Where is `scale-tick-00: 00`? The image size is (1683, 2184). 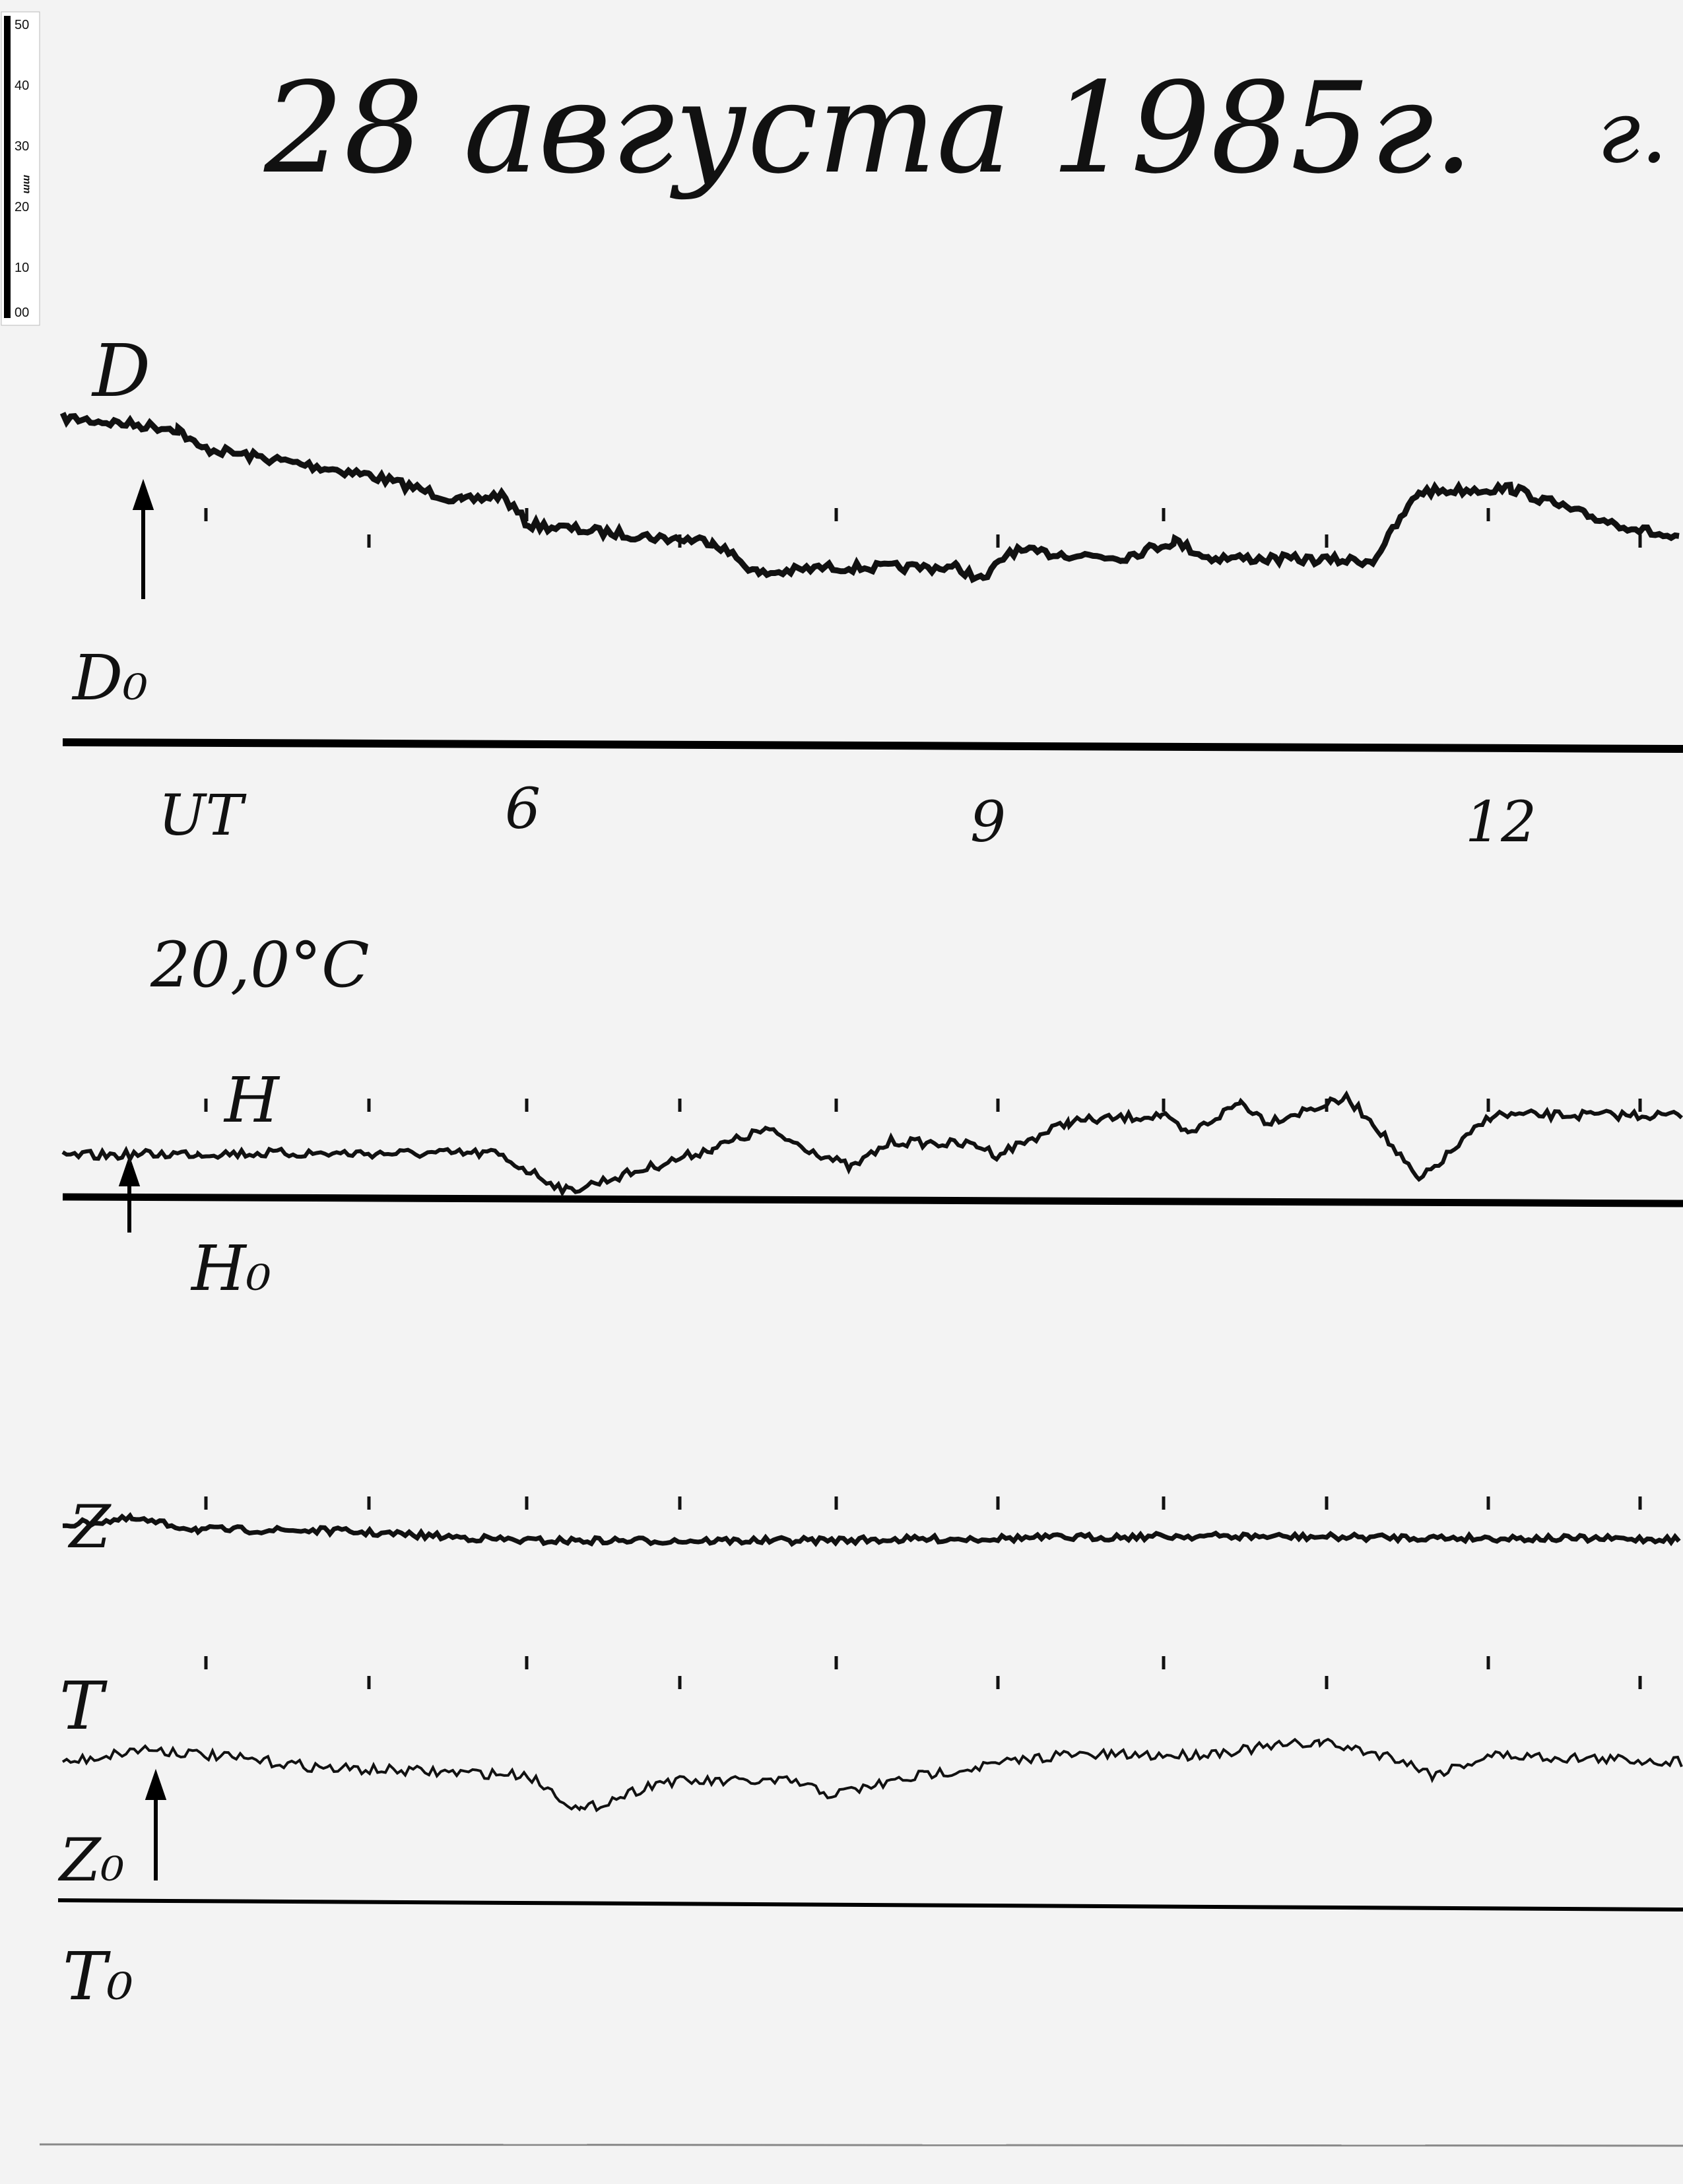
scale-tick-00: 00 is located at coordinates (22, 312).